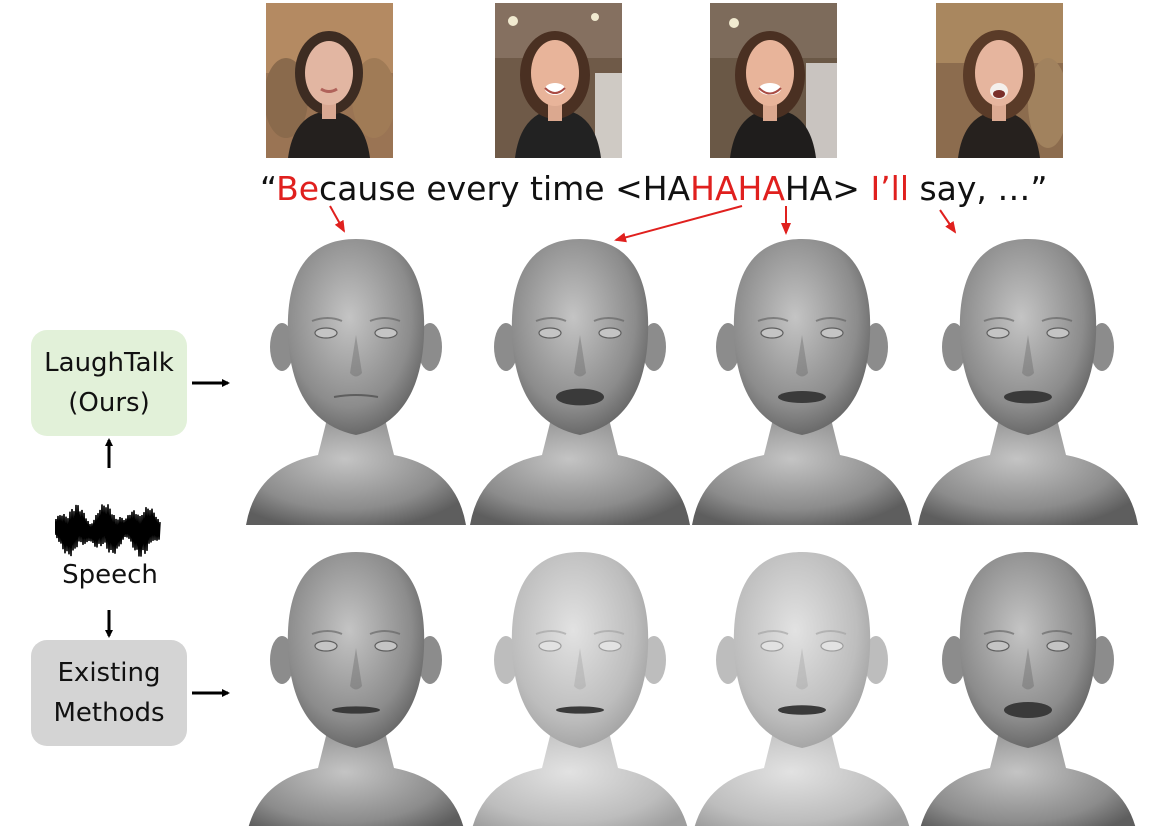 The width and height of the screenshot is (1171, 826). What do you see at coordinates (268, 188) in the screenshot?
I see `transcript-open-quote: “` at bounding box center [268, 188].